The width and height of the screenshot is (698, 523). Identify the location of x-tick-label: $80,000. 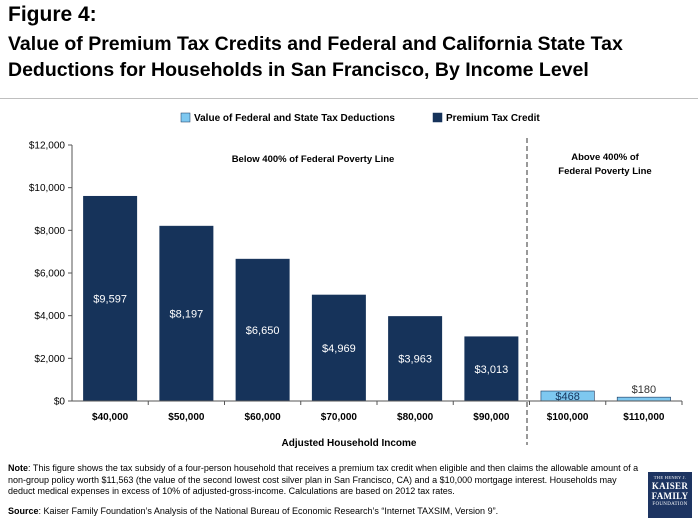
(415, 417).